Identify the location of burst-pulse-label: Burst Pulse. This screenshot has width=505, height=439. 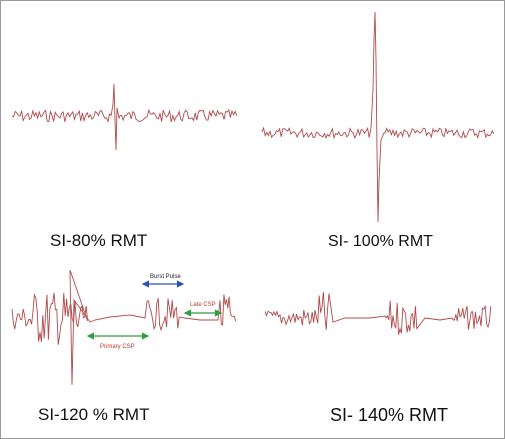
(165, 277).